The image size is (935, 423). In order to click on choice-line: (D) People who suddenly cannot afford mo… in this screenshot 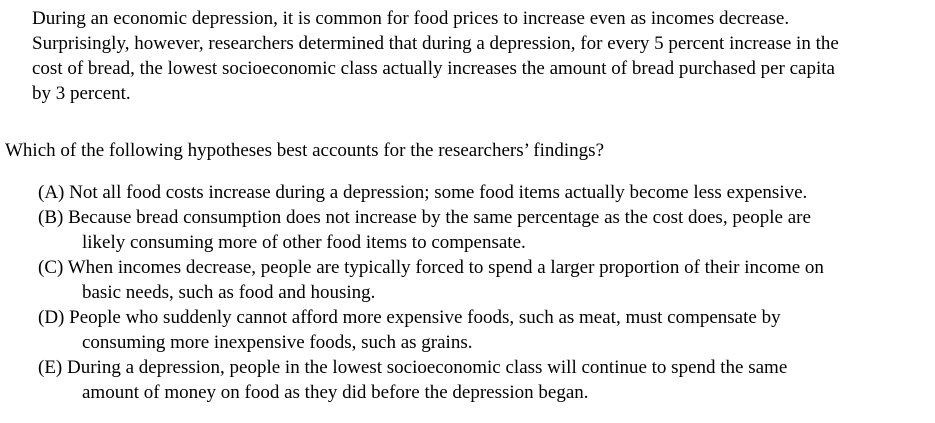, I will do `click(409, 317)`.